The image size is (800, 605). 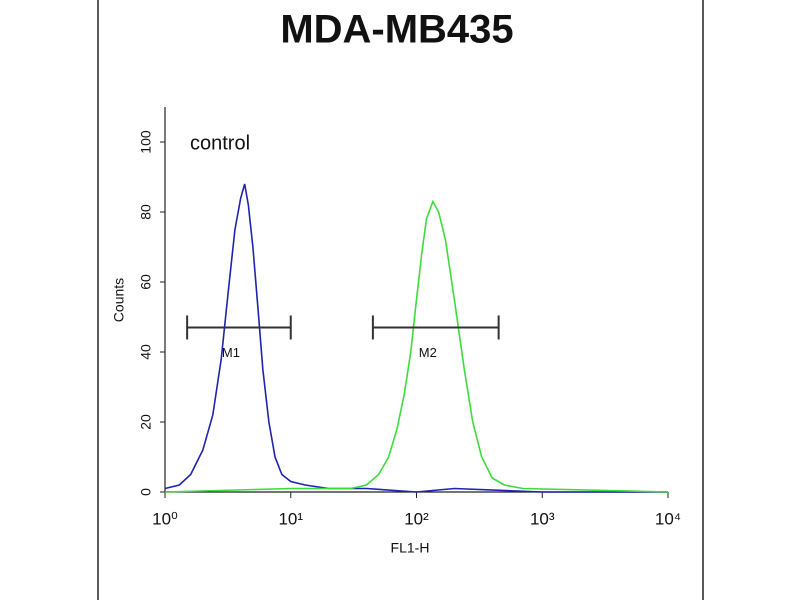 I want to click on y-tick-label: 20, so click(x=146, y=422).